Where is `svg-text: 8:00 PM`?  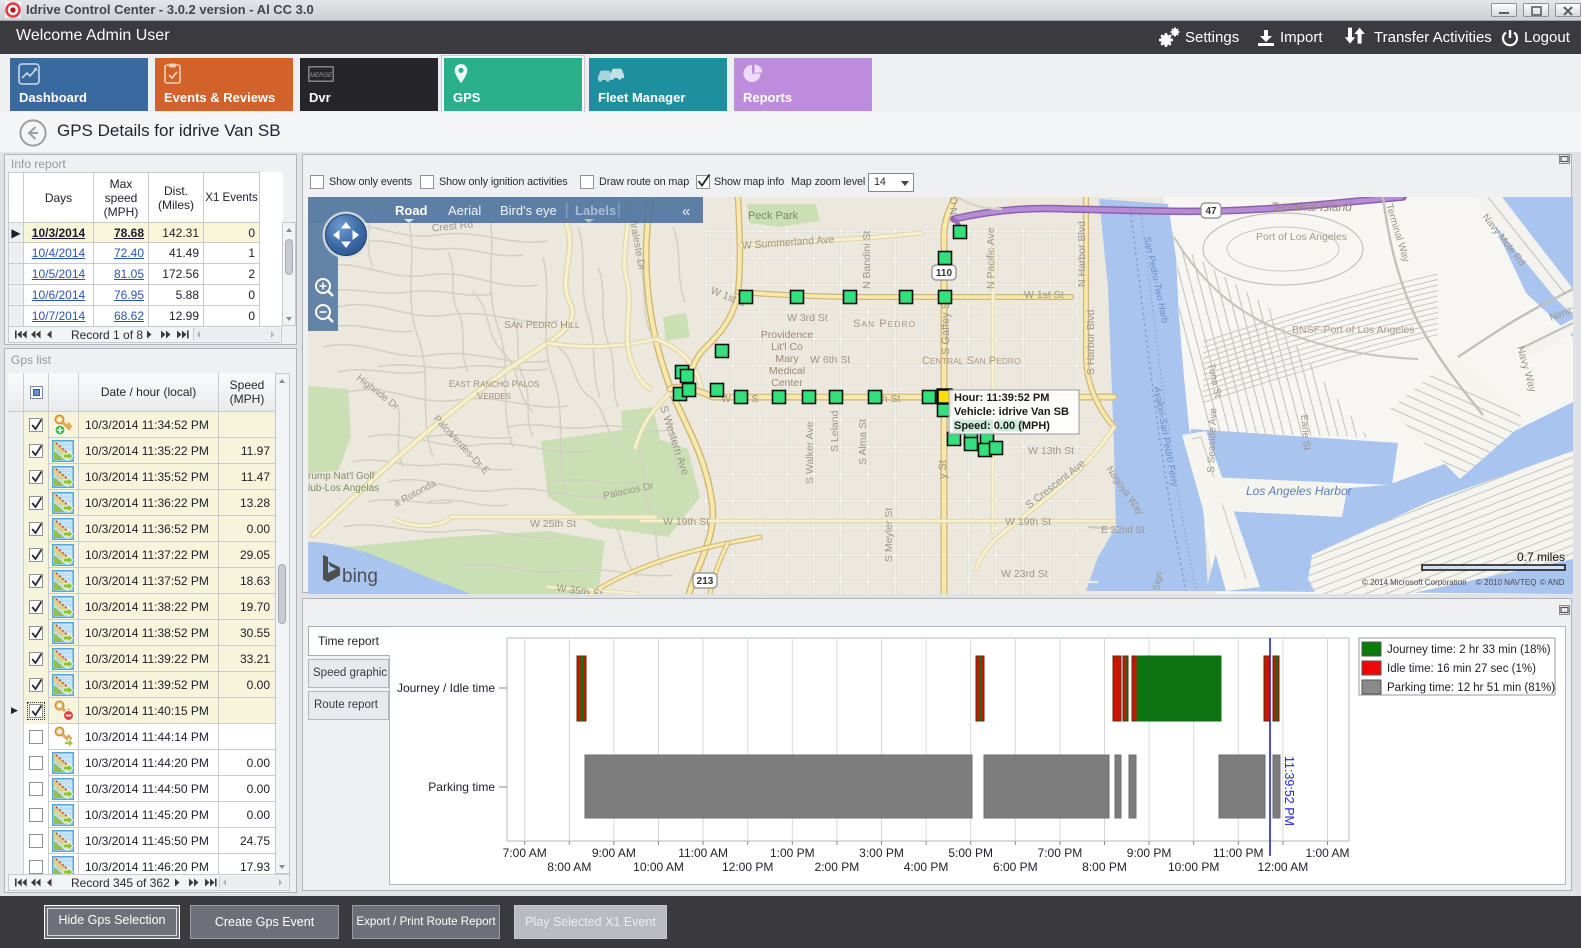
svg-text: 8:00 PM is located at coordinates (1104, 867).